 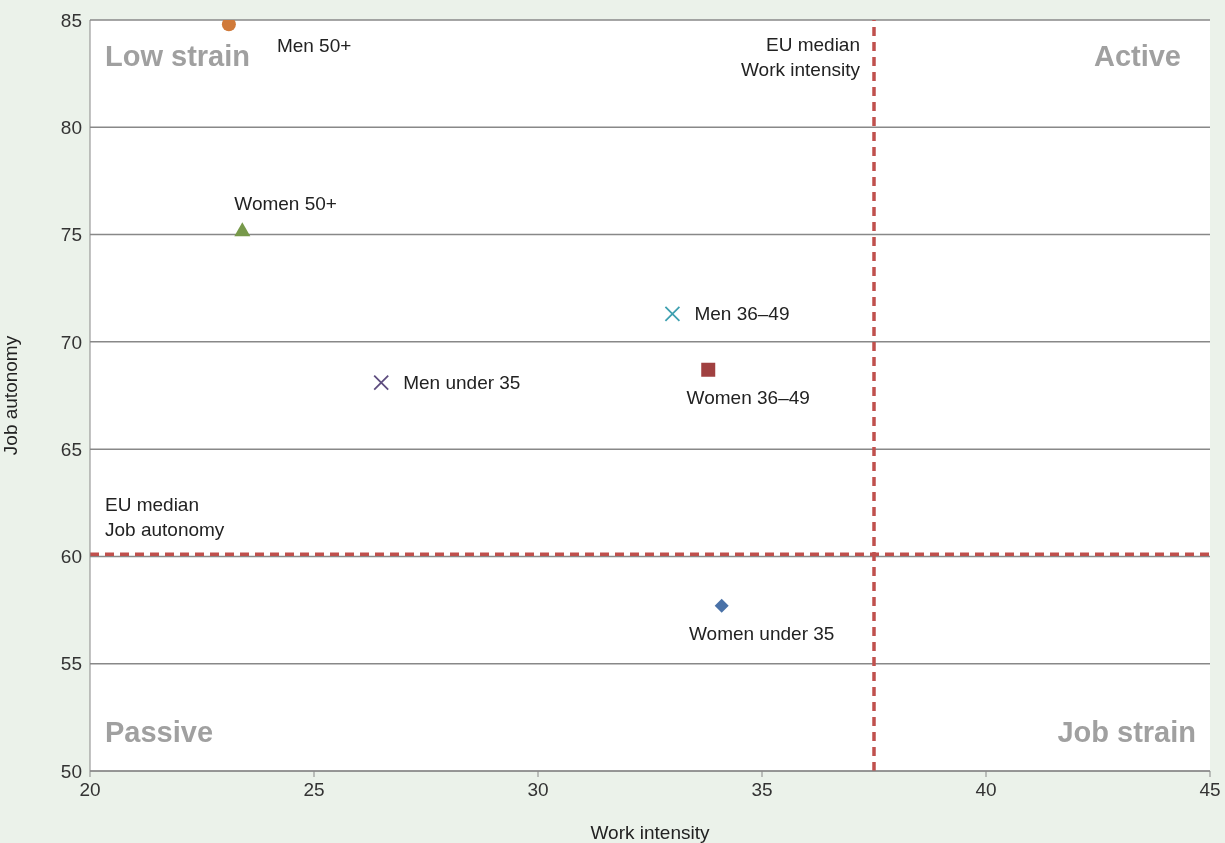 I want to click on x-tick-label: 30, so click(x=538, y=790).